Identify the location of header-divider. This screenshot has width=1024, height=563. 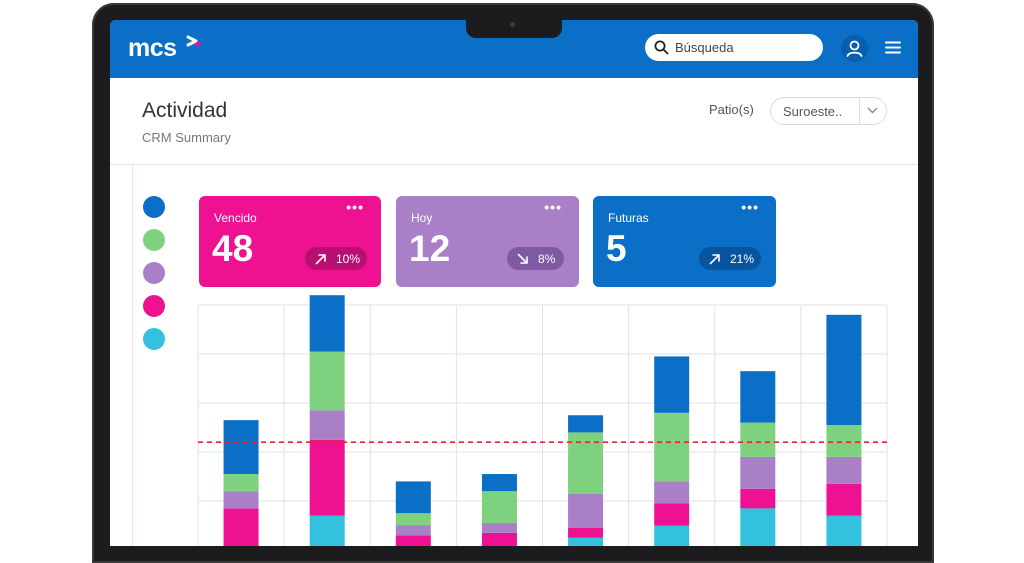
(514, 164).